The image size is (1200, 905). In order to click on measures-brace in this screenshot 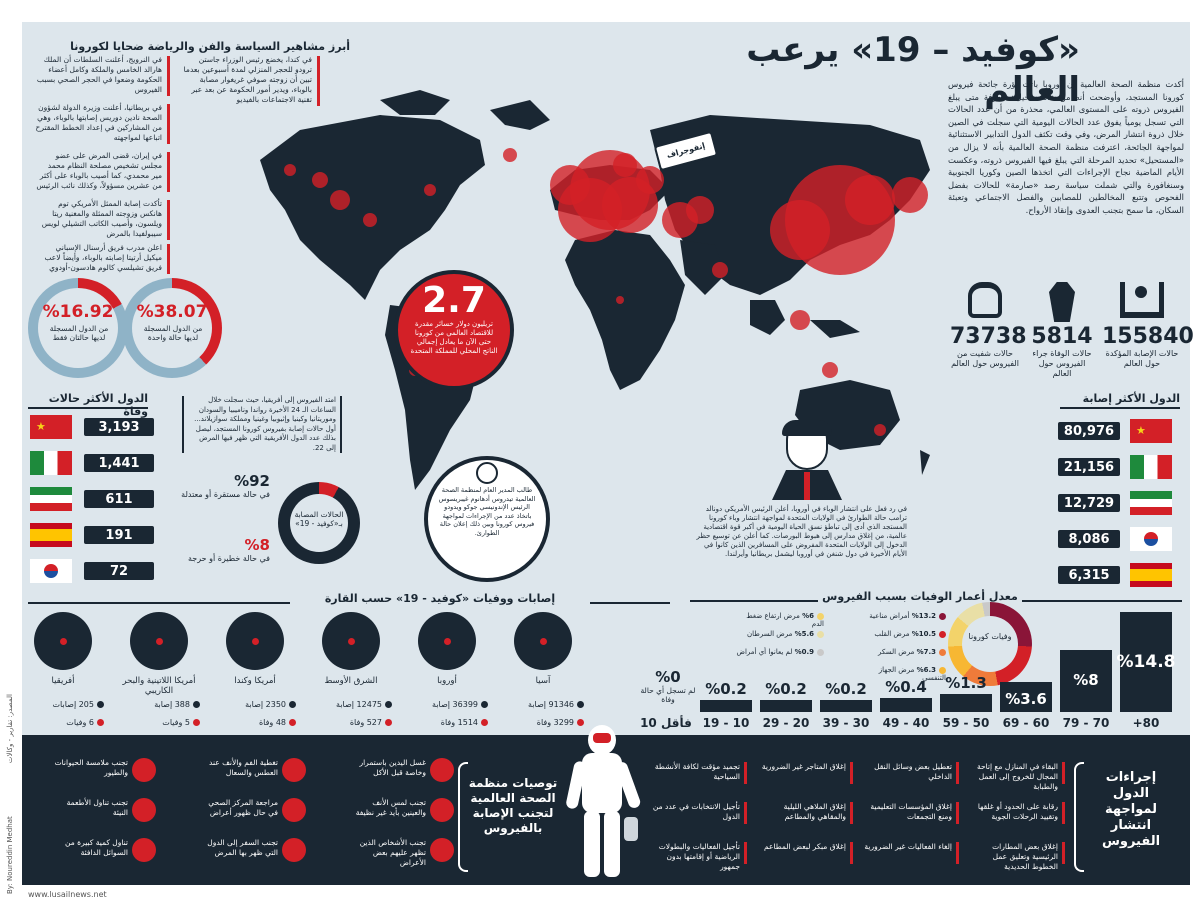, I will do `click(1079, 817)`.